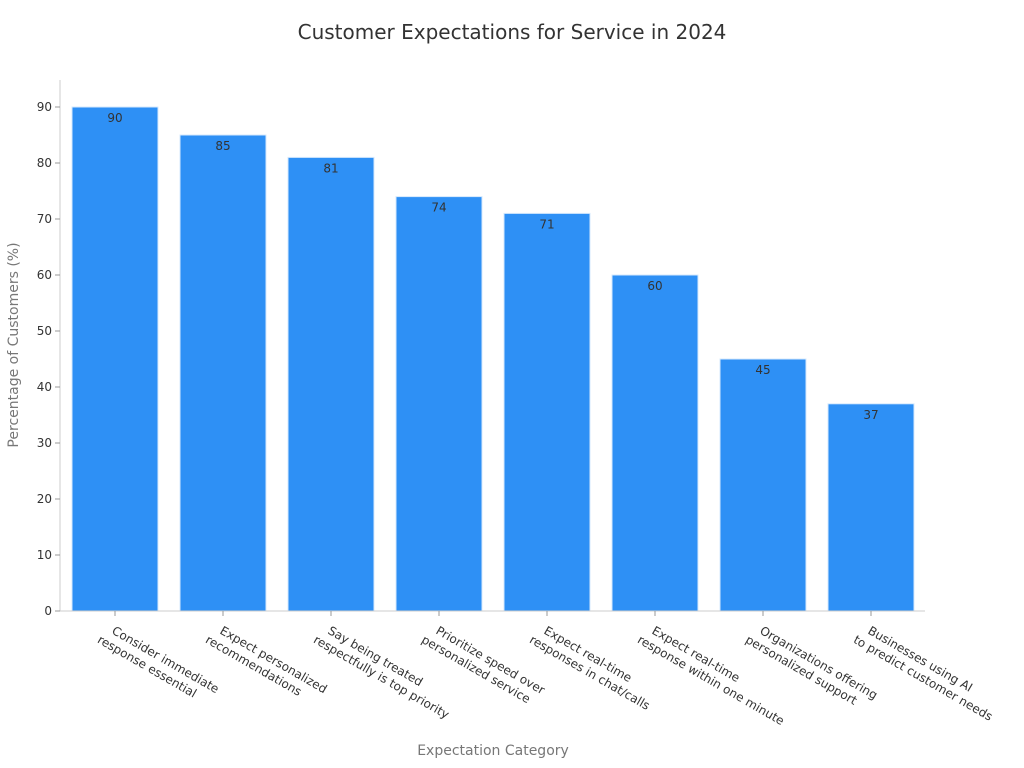  I want to click on y-tick-label: 60, so click(44, 275).